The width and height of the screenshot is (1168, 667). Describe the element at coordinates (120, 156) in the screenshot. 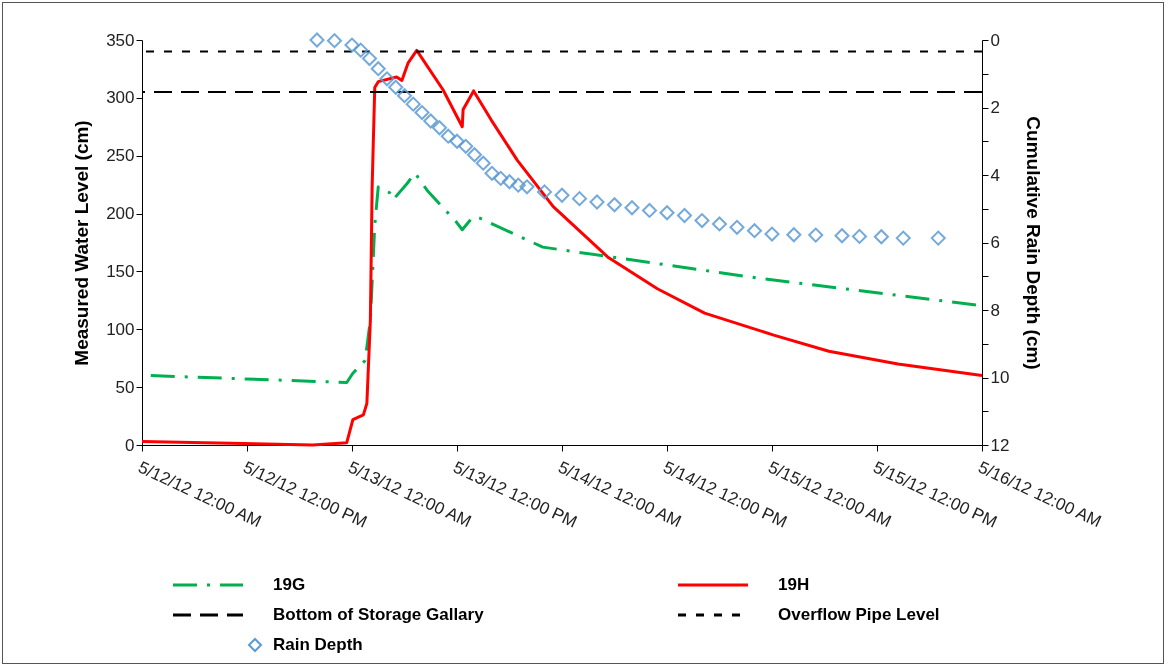

I see `y-tick-label: 250` at that location.